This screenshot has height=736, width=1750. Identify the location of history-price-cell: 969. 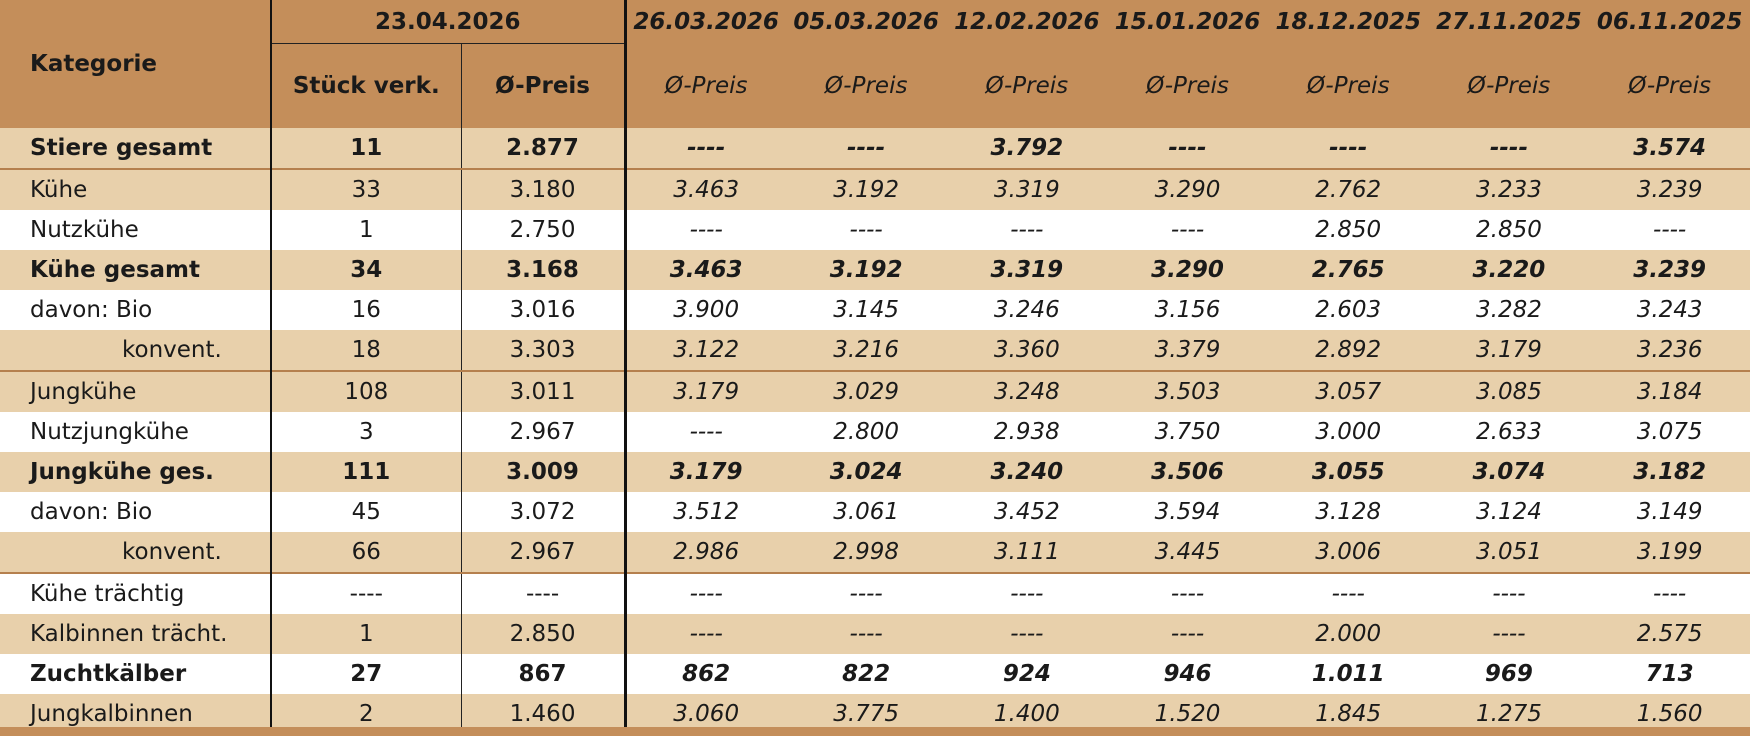
(1508, 674).